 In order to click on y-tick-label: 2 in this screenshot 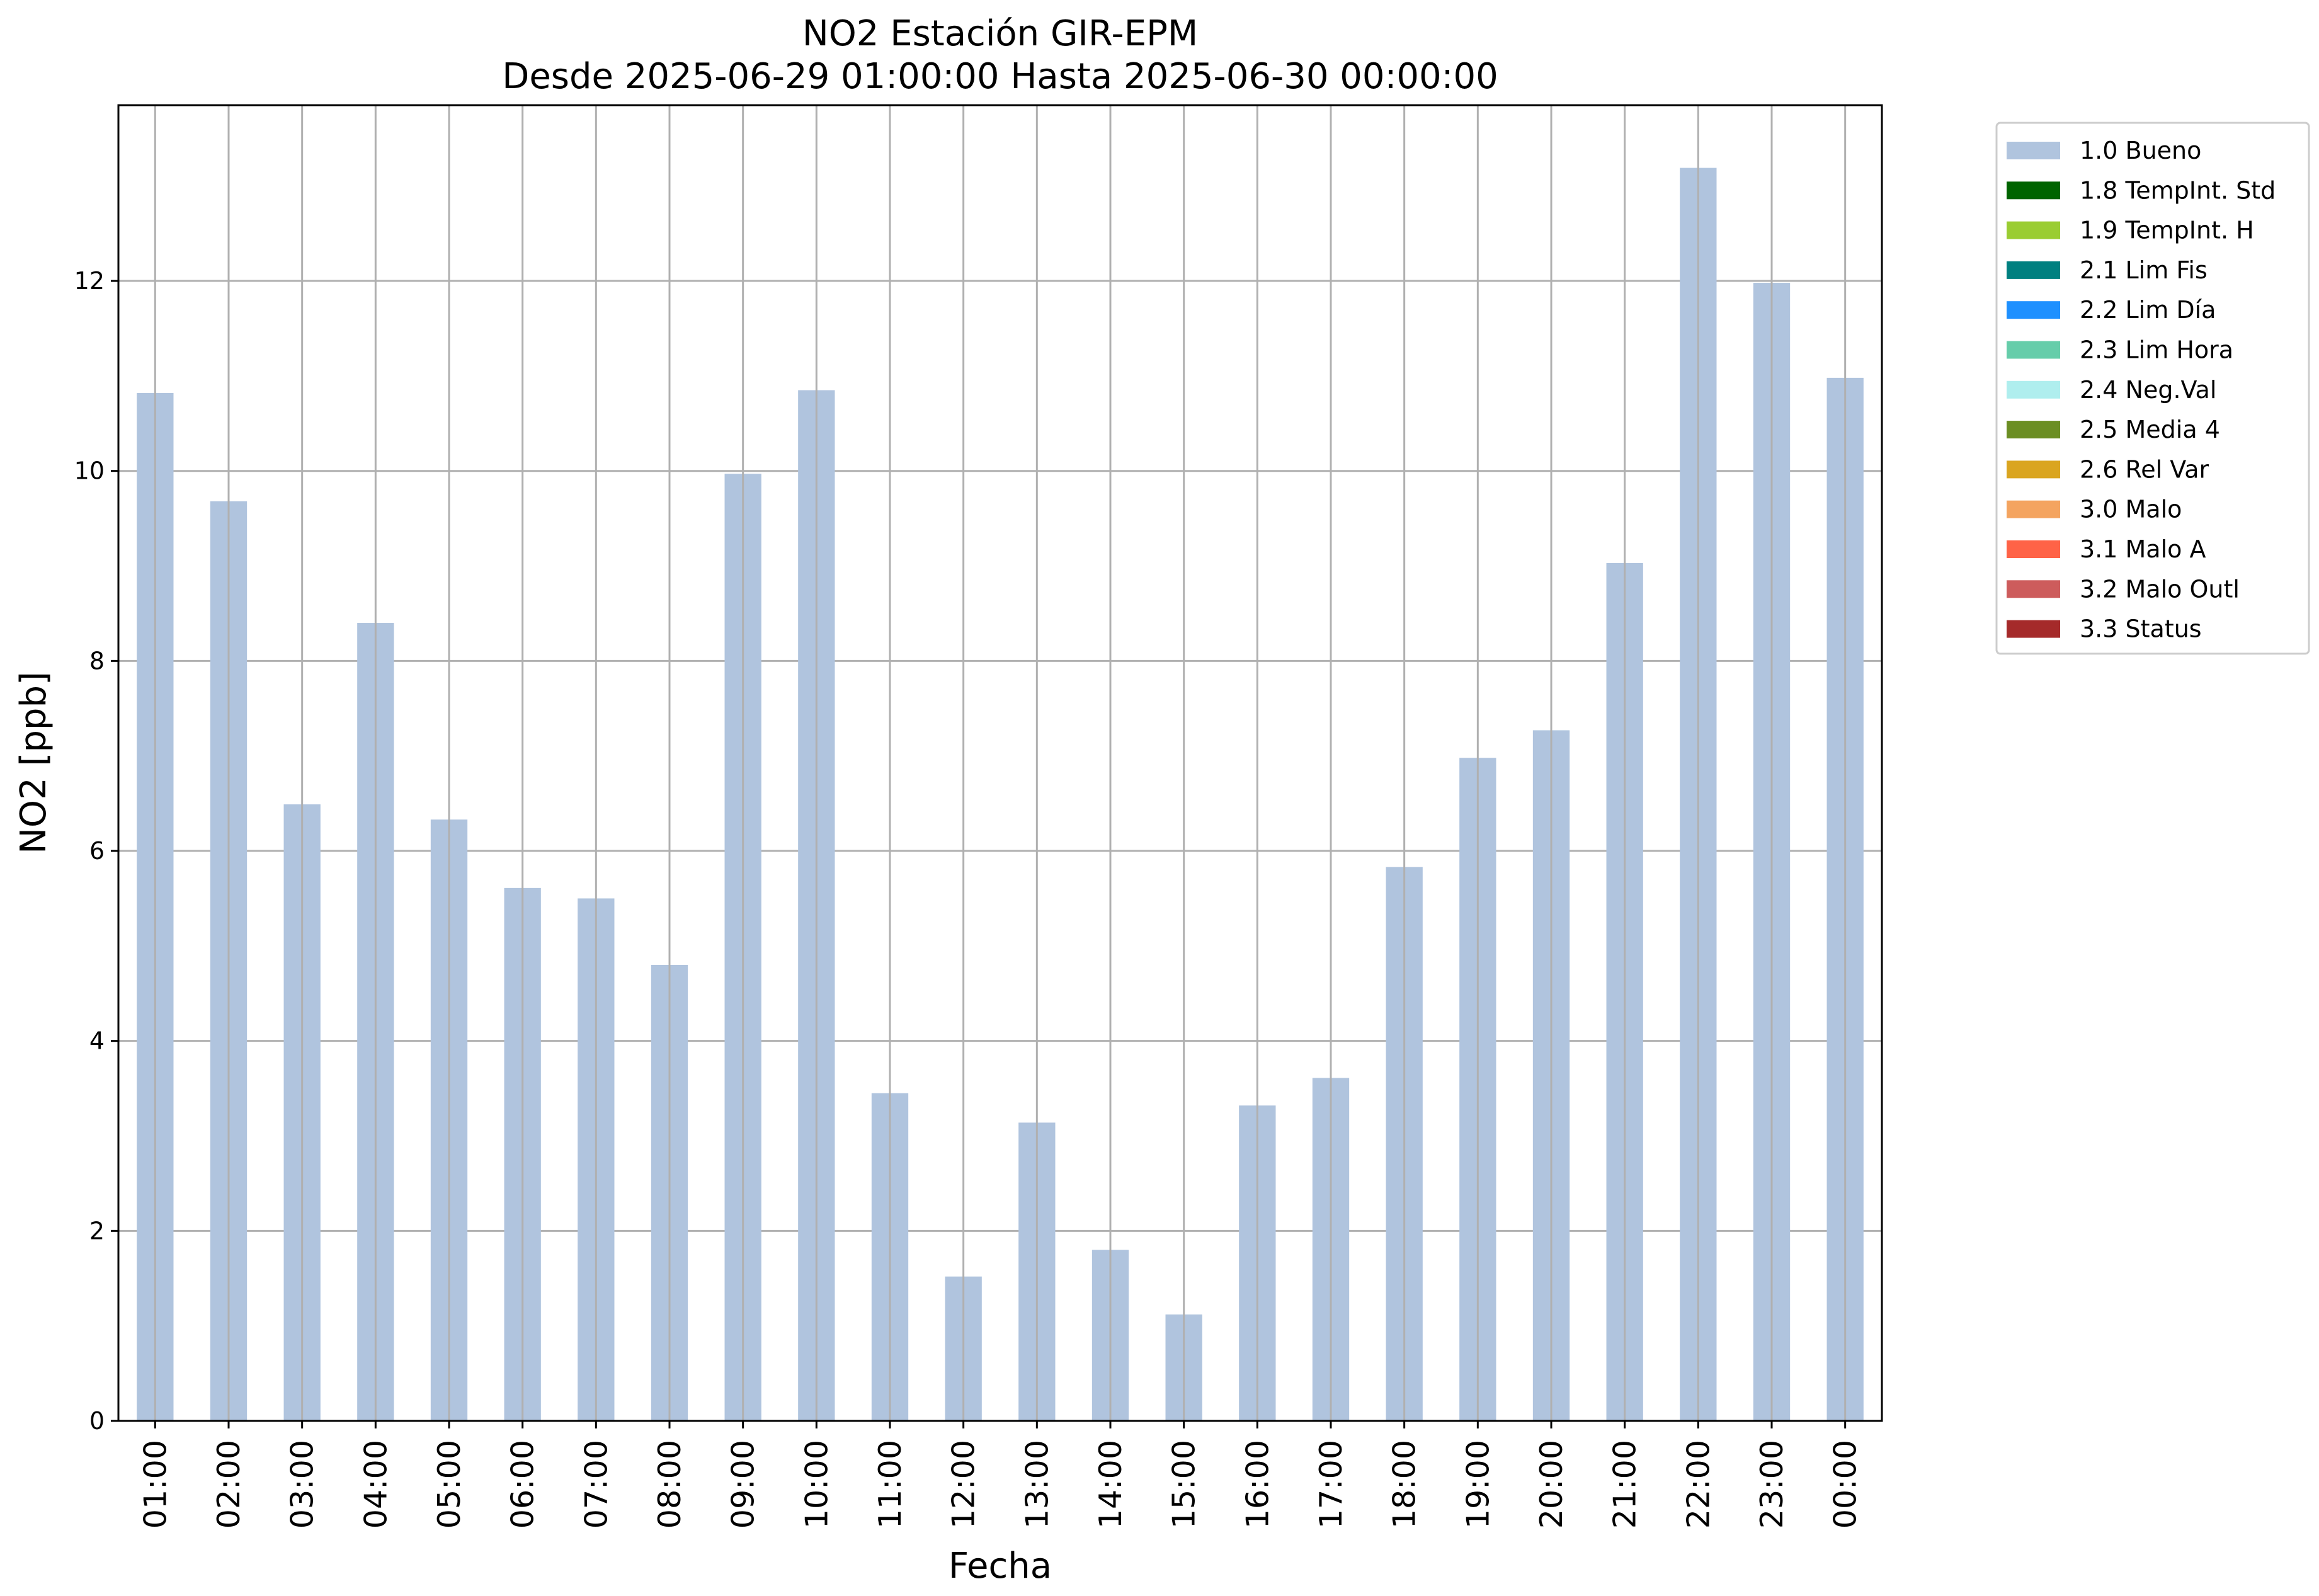, I will do `click(97, 1231)`.